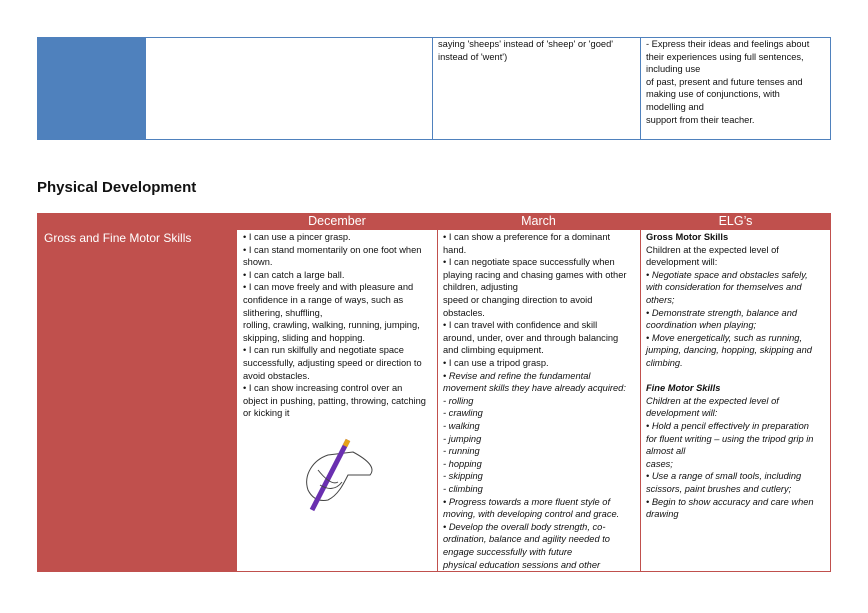 Image resolution: width=868 pixels, height=613 pixels. I want to click on cell-line: coordination when playing;, so click(701, 325).